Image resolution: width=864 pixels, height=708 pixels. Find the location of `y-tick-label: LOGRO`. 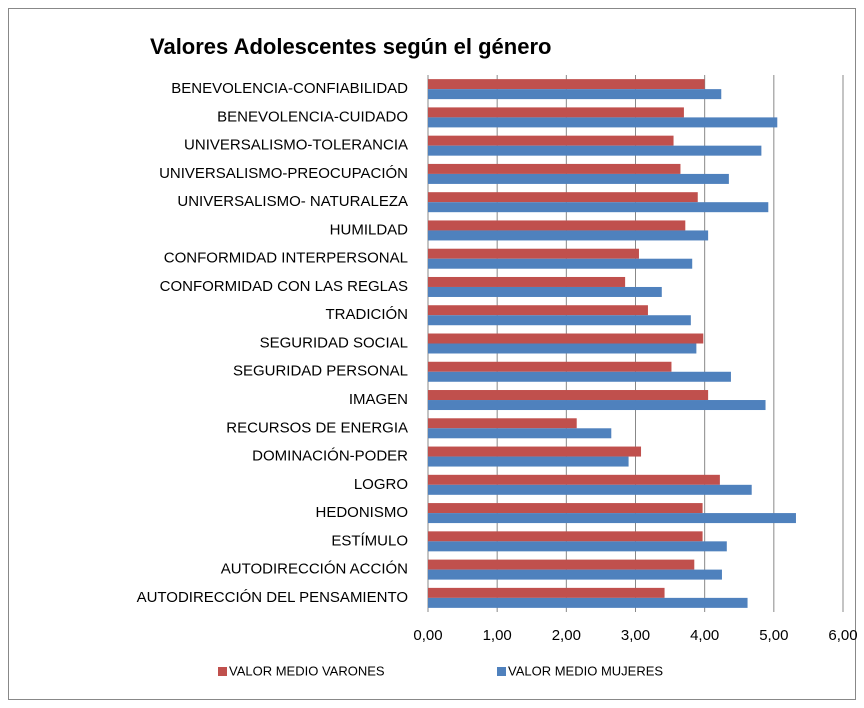

y-tick-label: LOGRO is located at coordinates (381, 484).